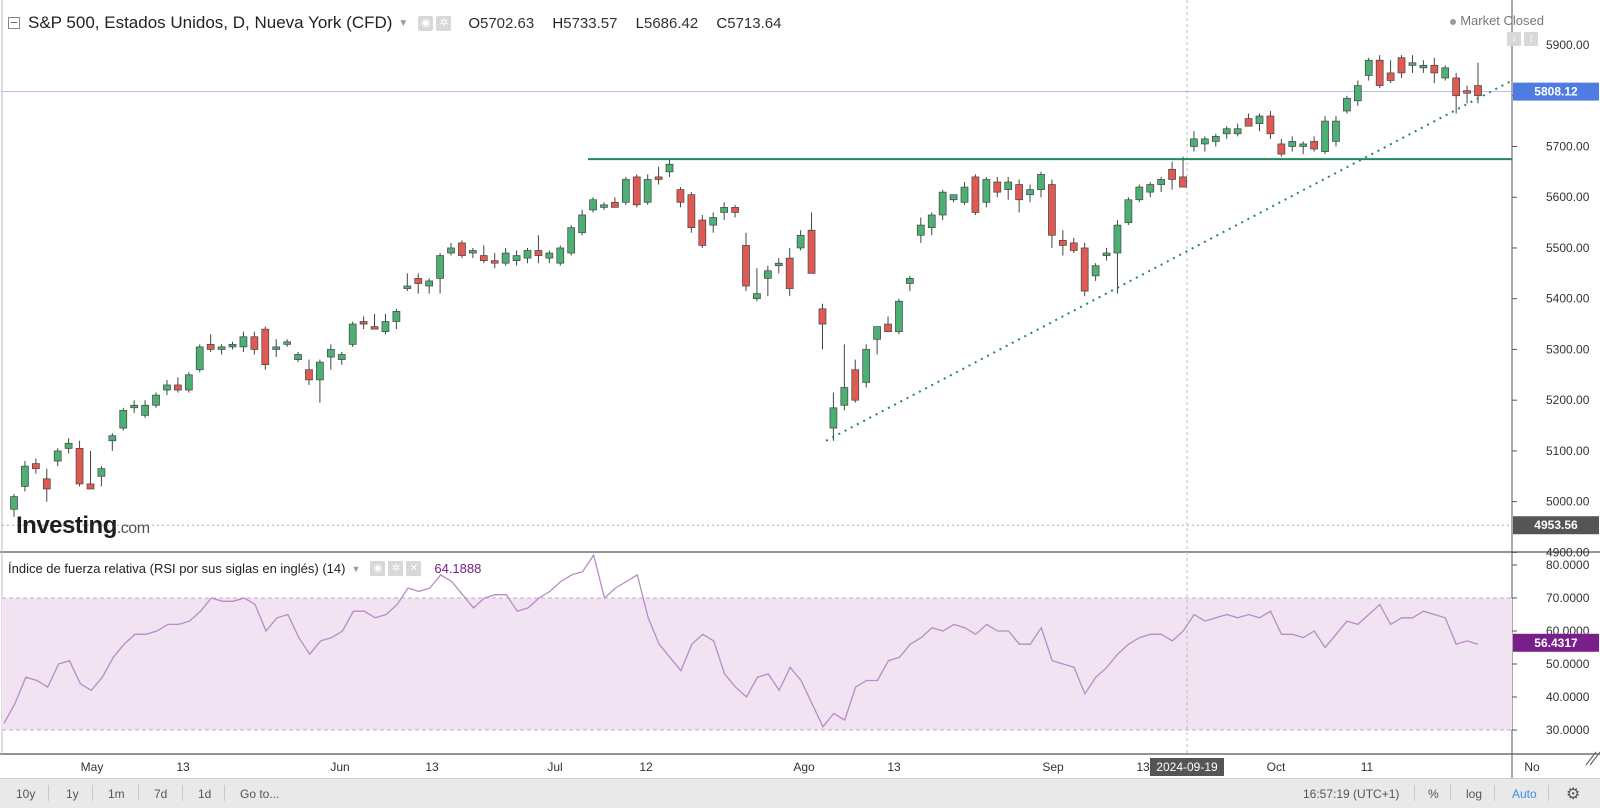  I want to click on price-tick-label: 5100.00, so click(1568, 451).